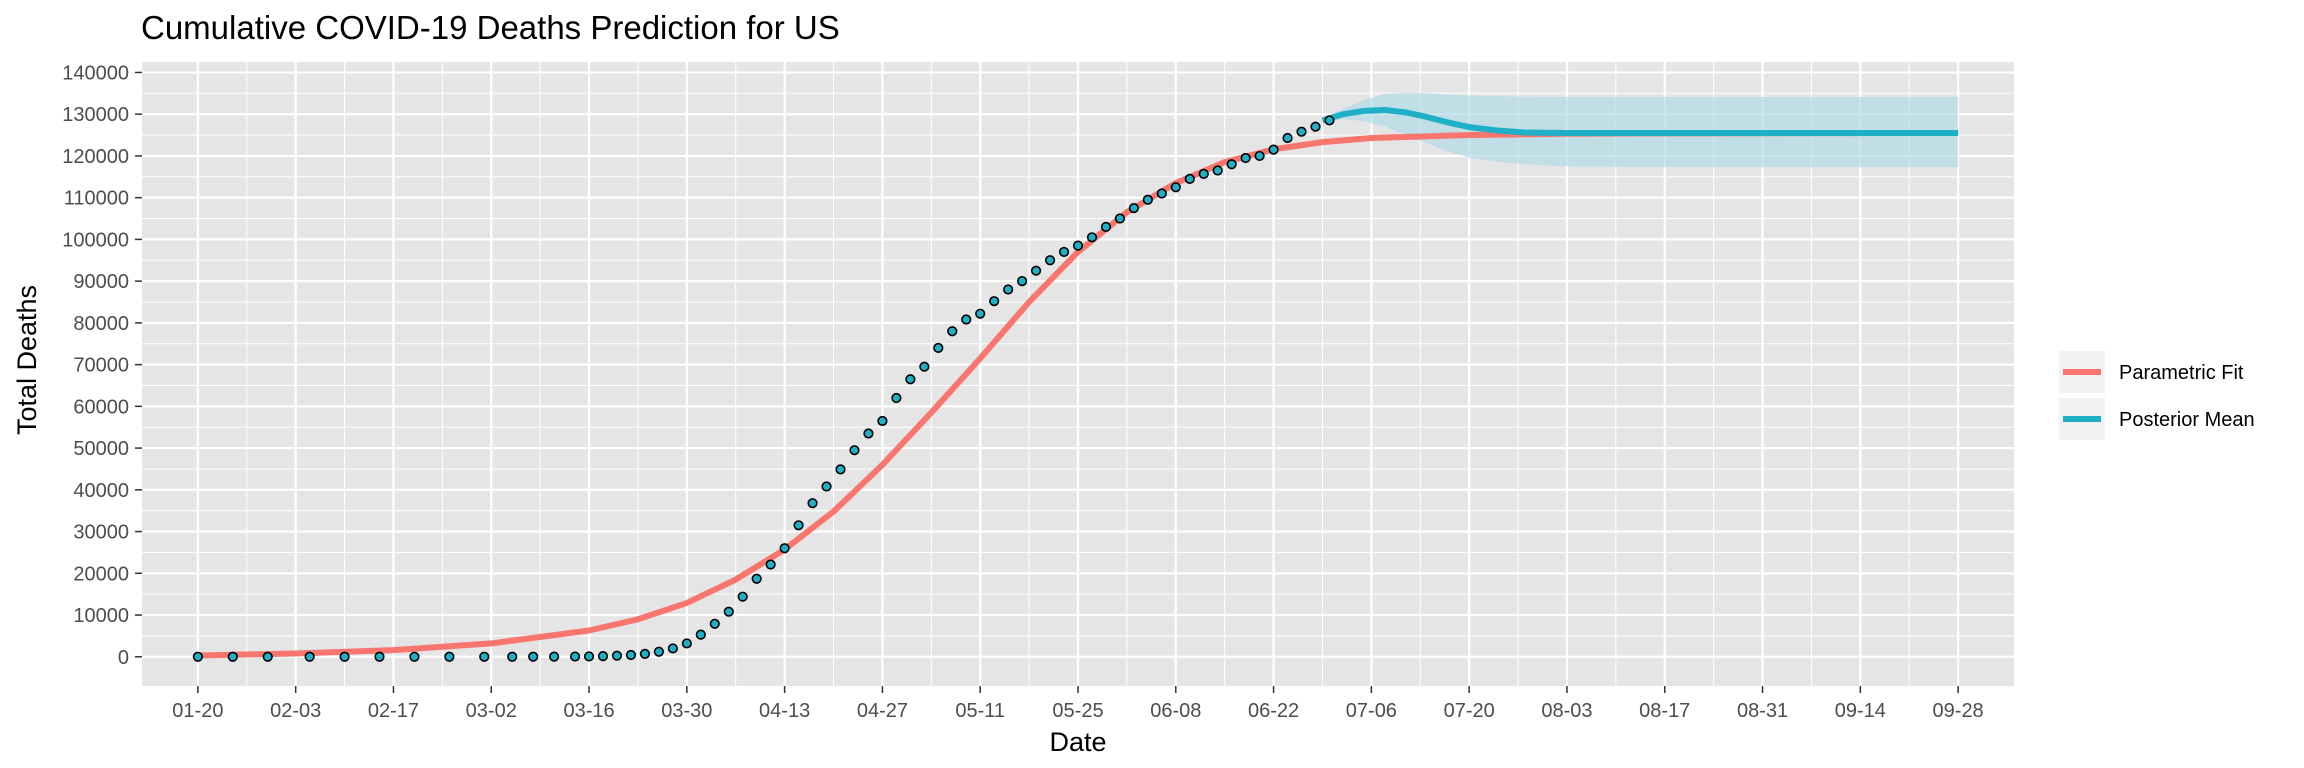 The image size is (2304, 768). I want to click on y-tick-label: 0, so click(123, 658).